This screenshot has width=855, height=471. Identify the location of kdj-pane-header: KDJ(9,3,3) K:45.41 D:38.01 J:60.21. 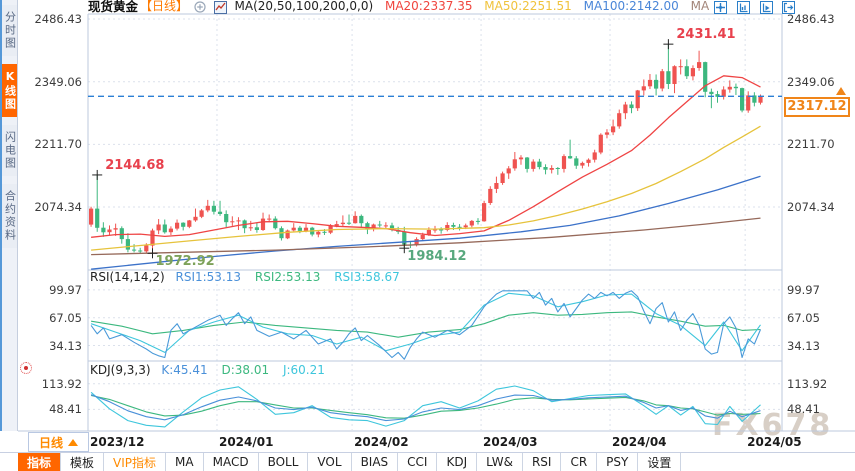
(207, 370).